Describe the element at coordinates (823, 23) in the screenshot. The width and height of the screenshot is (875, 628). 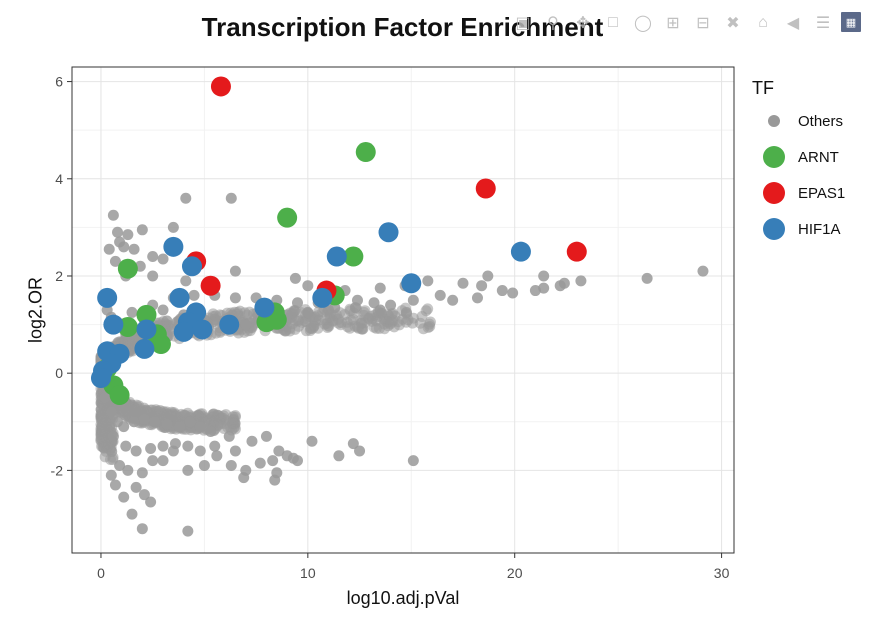
I see `hover-compare-icon: ☰` at that location.